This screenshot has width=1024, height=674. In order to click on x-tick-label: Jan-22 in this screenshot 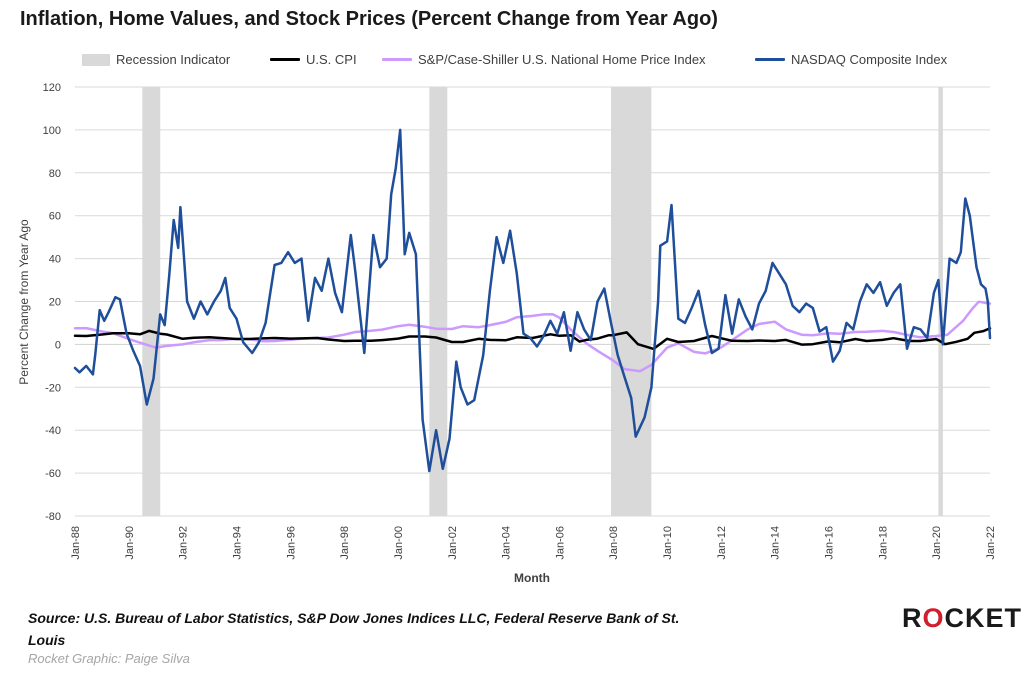, I will do `click(991, 543)`.